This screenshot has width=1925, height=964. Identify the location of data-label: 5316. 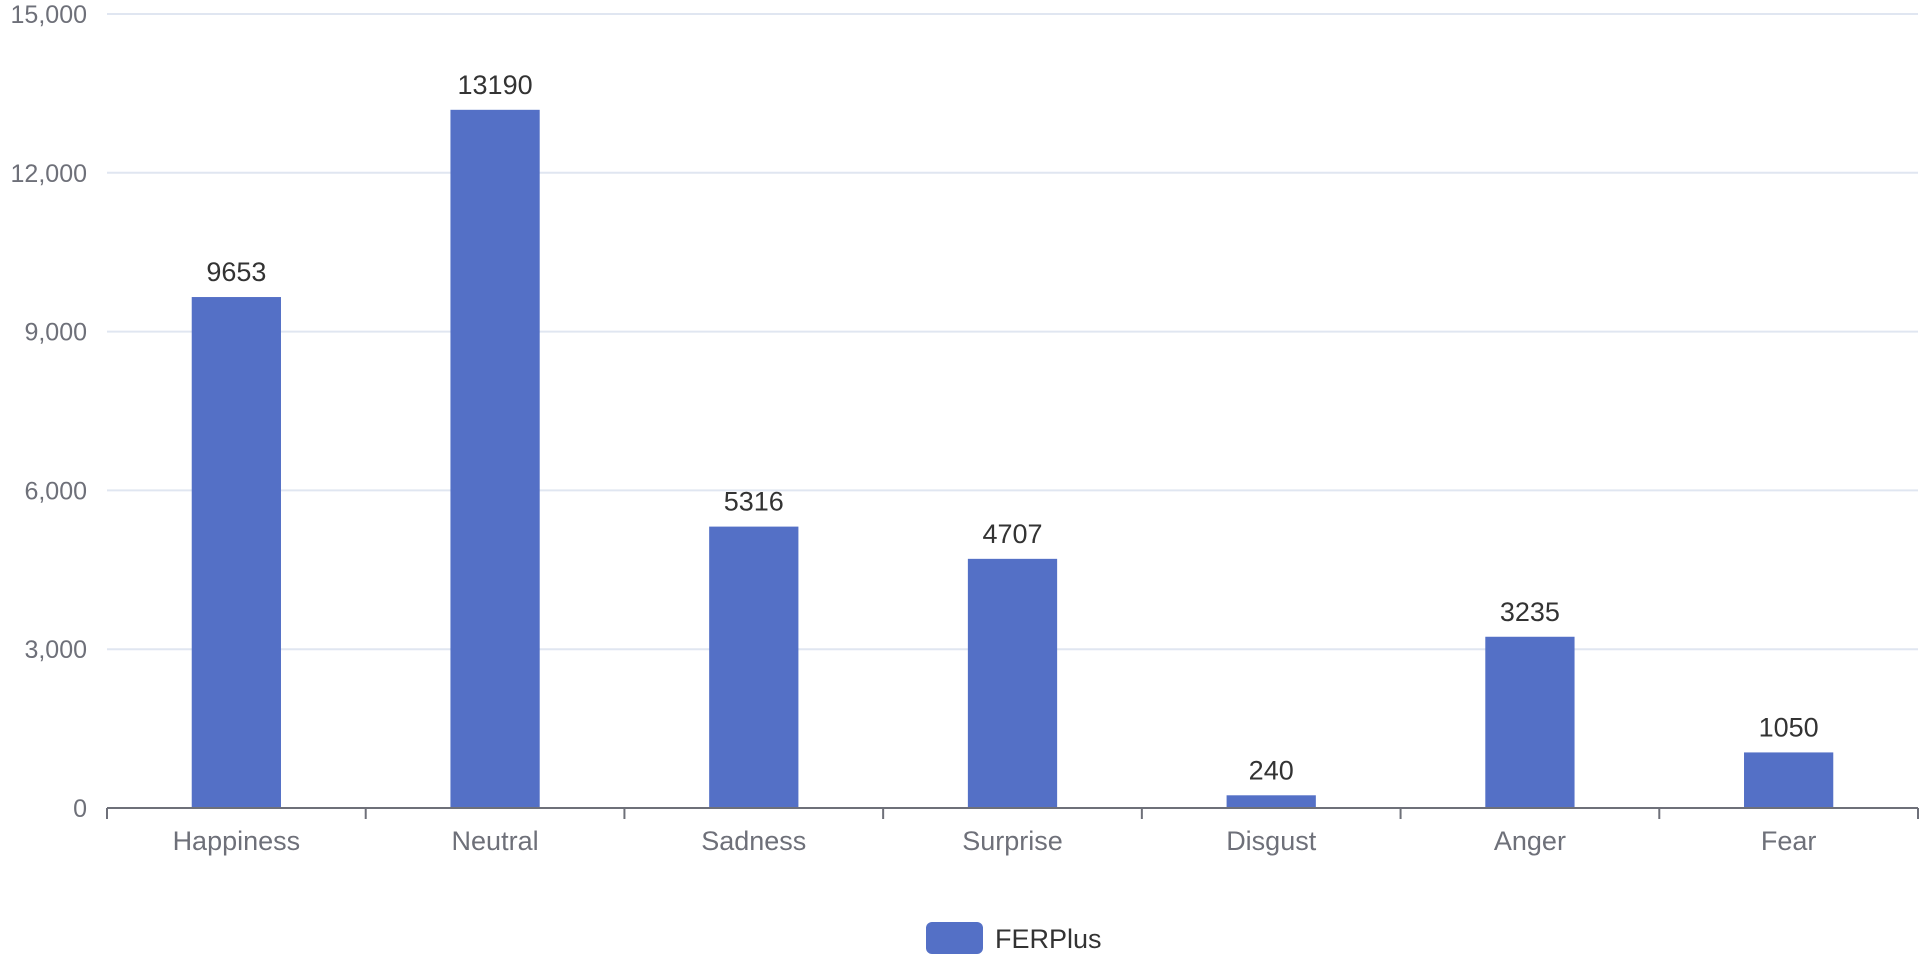
(754, 502).